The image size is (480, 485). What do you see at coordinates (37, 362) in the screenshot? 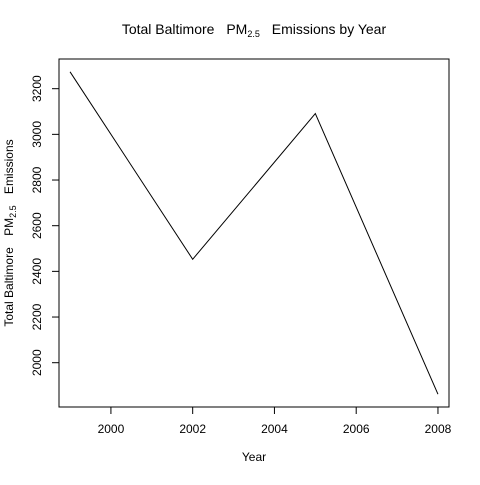
I see `y-tick-label-2000: 2000` at bounding box center [37, 362].